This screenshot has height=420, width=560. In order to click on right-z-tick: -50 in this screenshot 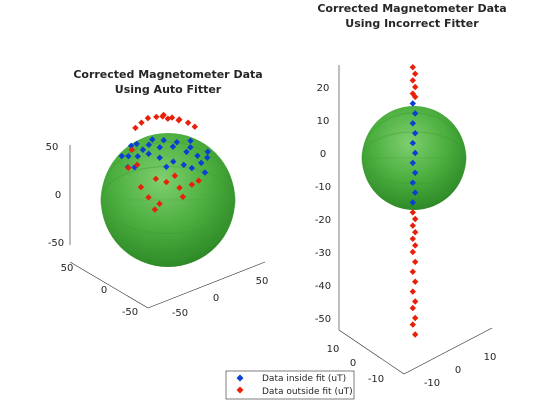, I will do `click(323, 319)`.